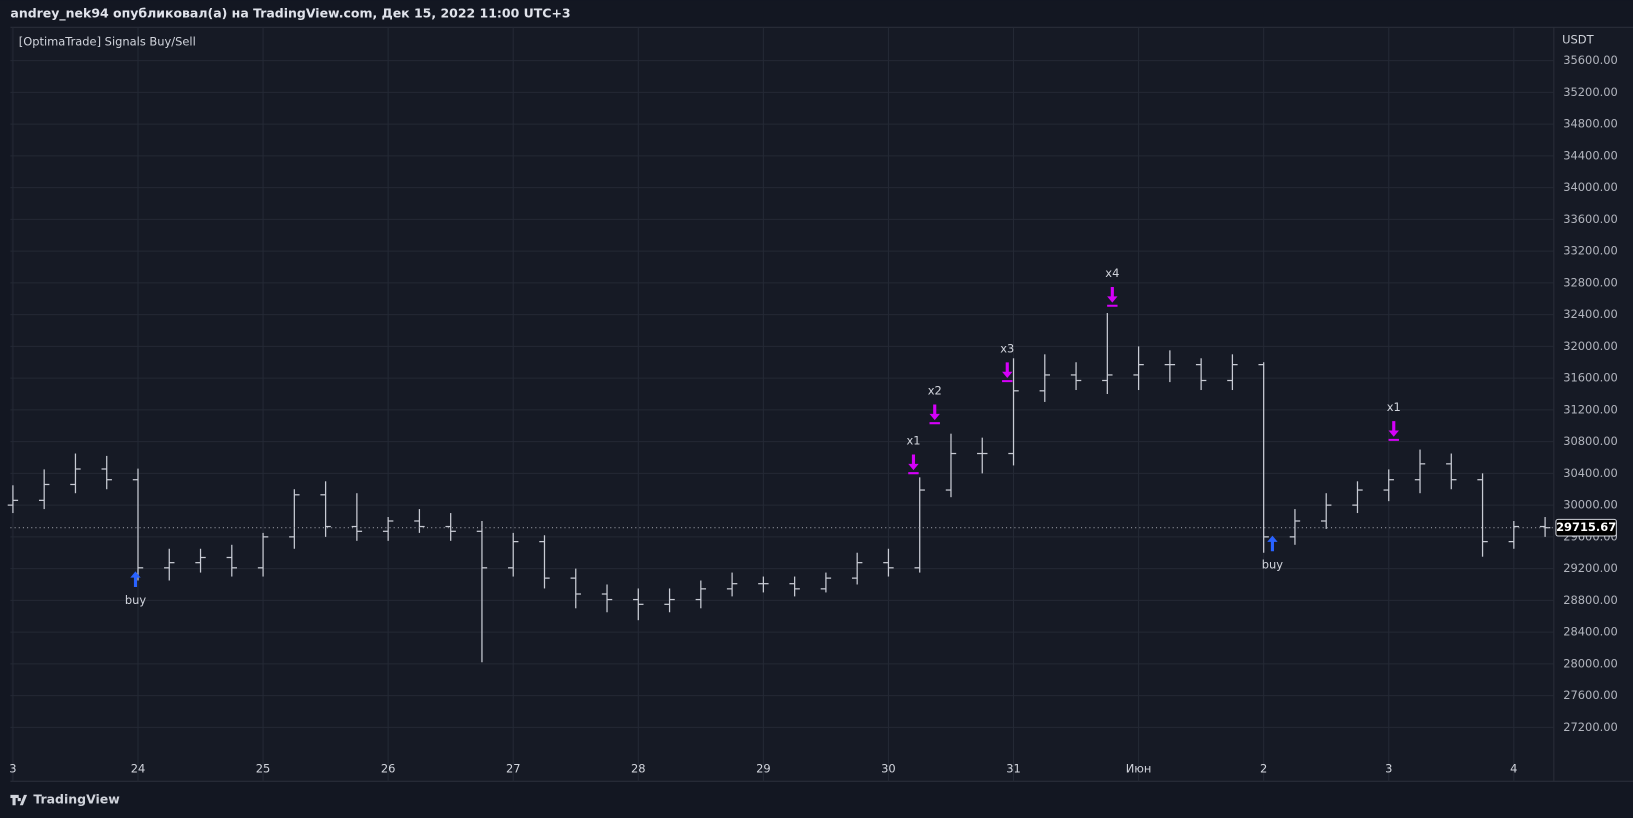  What do you see at coordinates (1513, 768) in the screenshot?
I see `x-tick-label: 4` at bounding box center [1513, 768].